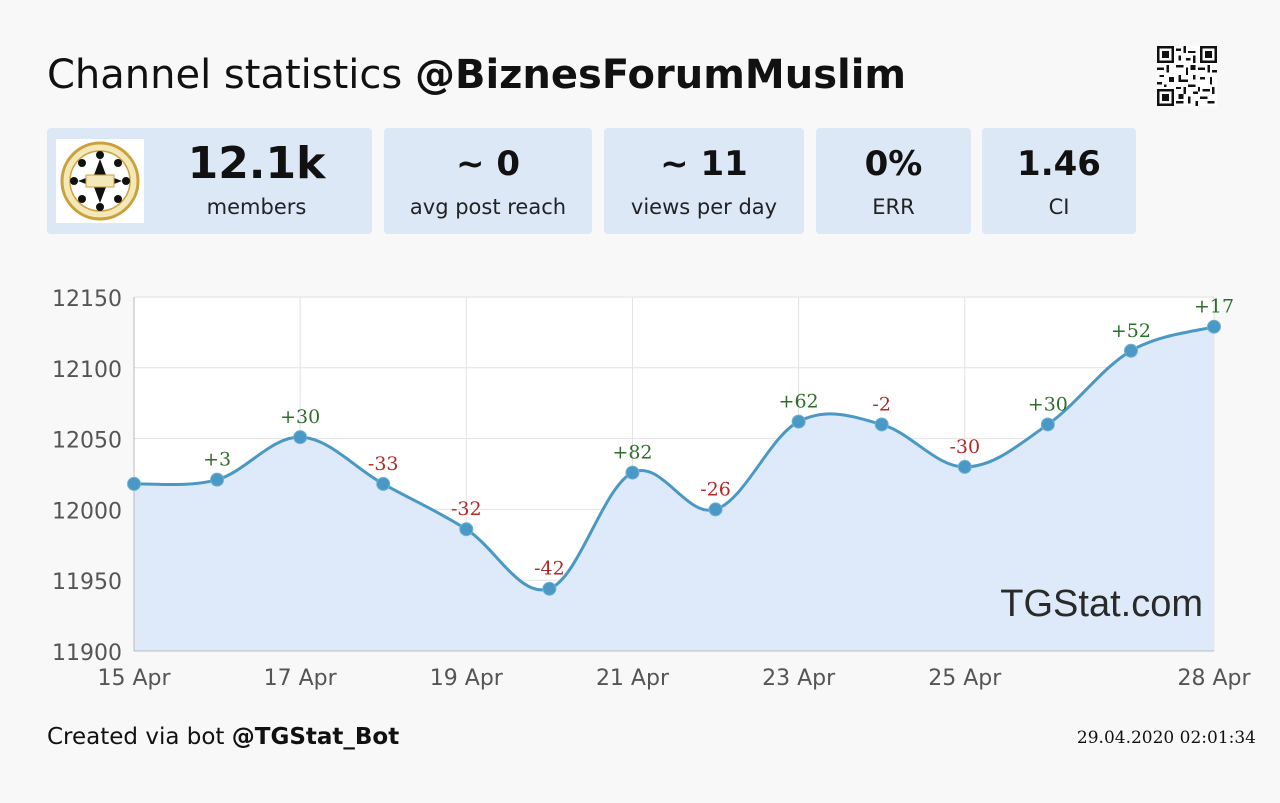 The width and height of the screenshot is (1280, 803). What do you see at coordinates (136, 737) in the screenshot?
I see `created-via-text: Created via bot` at bounding box center [136, 737].